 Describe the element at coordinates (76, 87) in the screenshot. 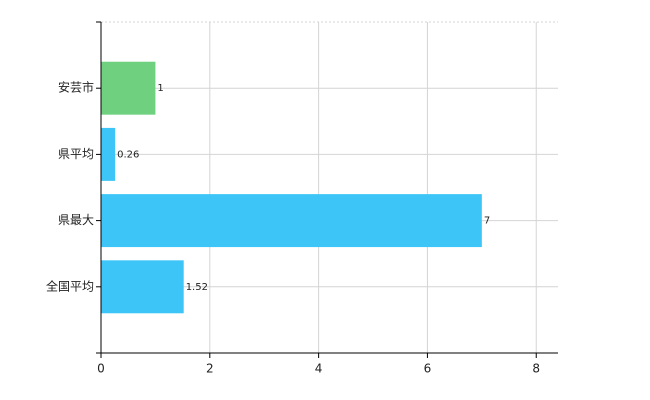

I see `y-tick-label: 安芸市` at that location.